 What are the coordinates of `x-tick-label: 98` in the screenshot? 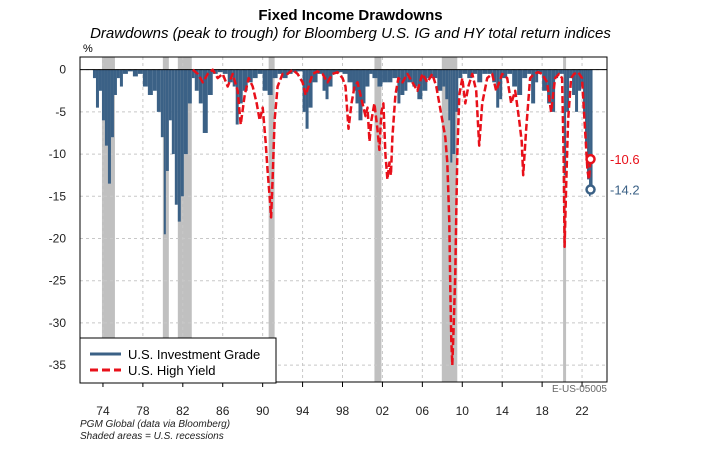 It's located at (343, 411).